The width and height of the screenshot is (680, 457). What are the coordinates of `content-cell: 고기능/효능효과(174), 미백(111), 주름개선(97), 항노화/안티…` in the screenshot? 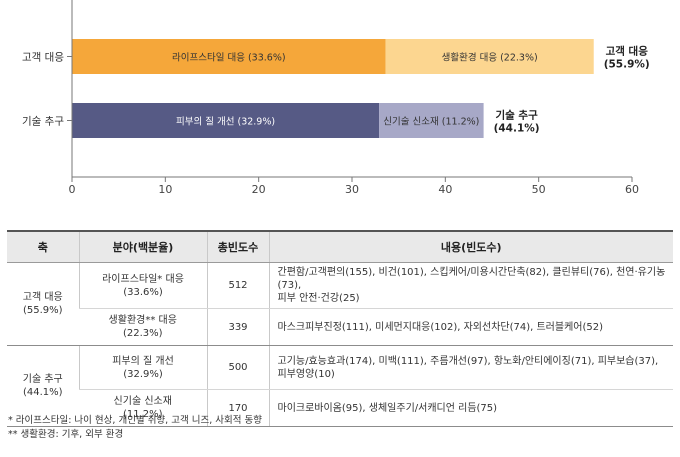 It's located at (470, 367).